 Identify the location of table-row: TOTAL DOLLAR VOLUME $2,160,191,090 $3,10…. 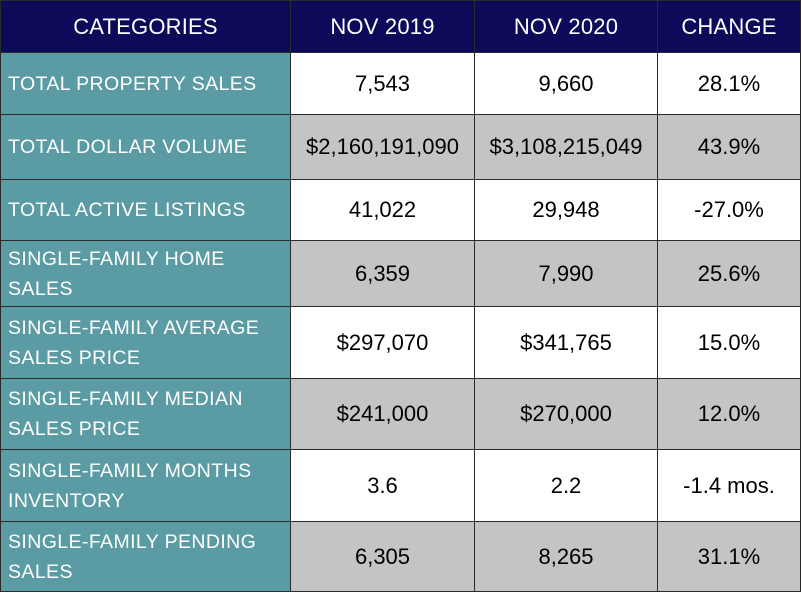
(400, 147).